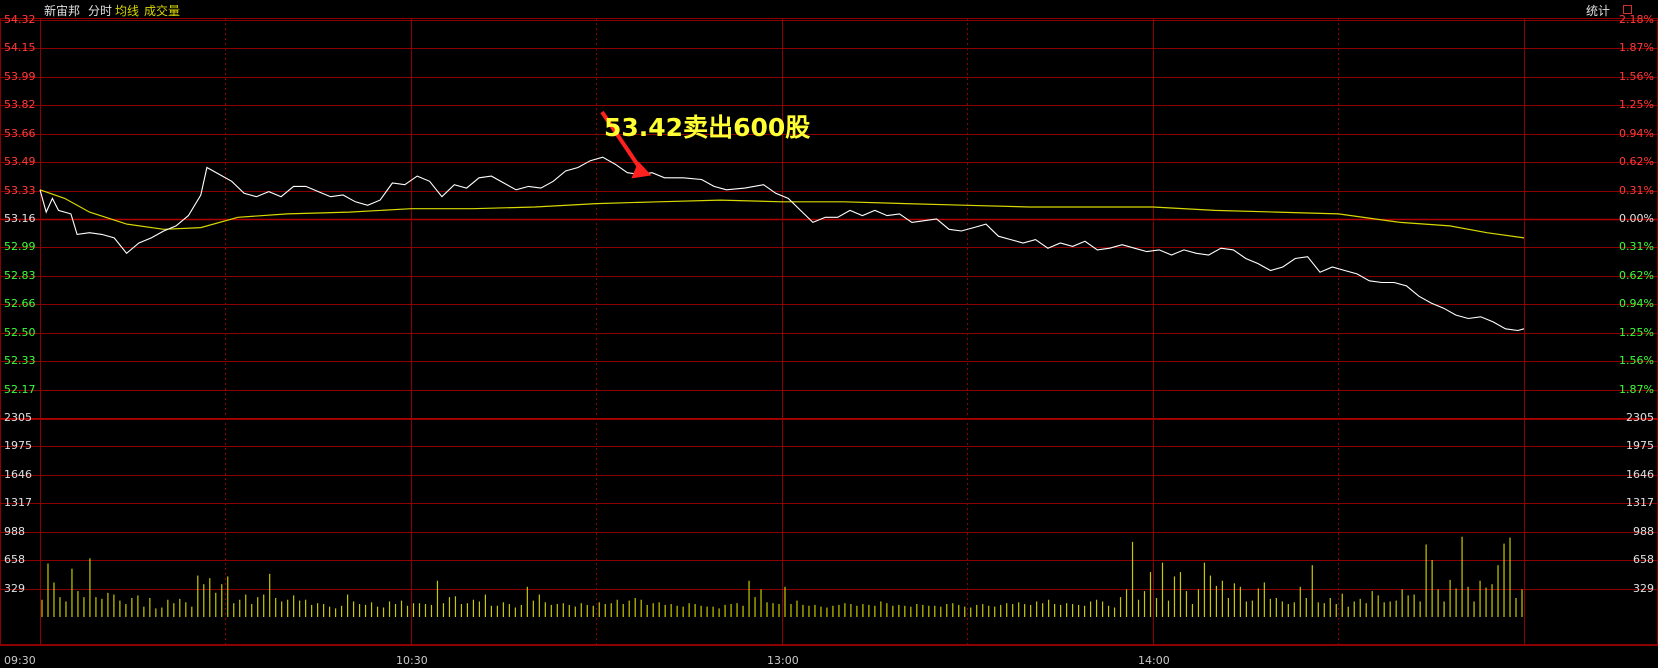  I want to click on price-tick-label: 52.99, so click(20, 247).